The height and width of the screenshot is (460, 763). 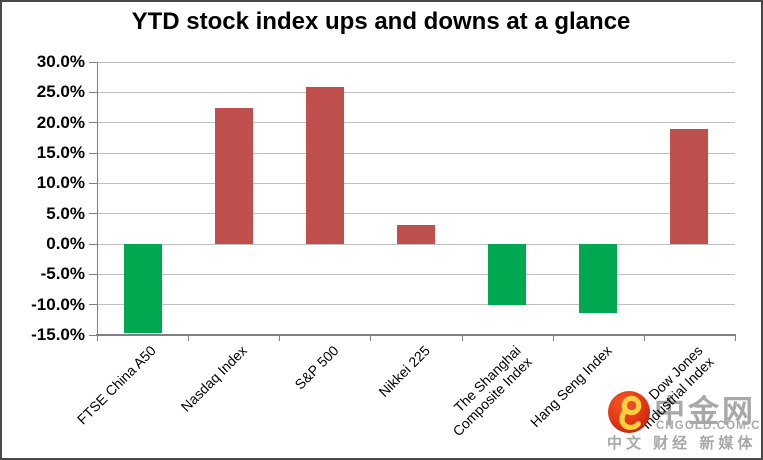 What do you see at coordinates (58, 334) in the screenshot?
I see `y-tick-label: -15.0%` at bounding box center [58, 334].